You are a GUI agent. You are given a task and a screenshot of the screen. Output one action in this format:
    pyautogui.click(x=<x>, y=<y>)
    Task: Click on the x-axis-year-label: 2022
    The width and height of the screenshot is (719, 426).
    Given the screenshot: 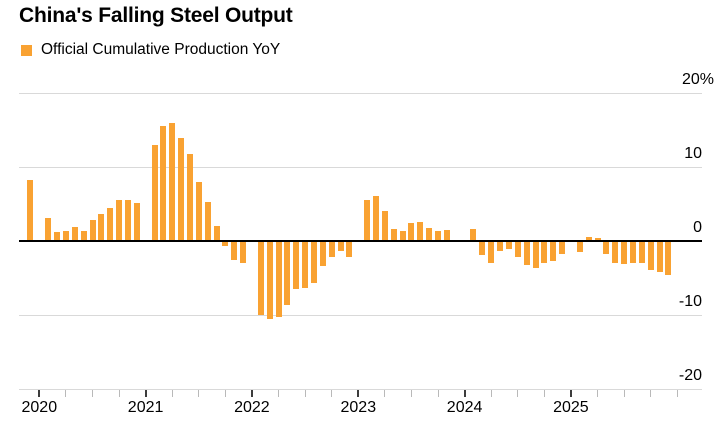 What is the action you would take?
    pyautogui.click(x=252, y=407)
    